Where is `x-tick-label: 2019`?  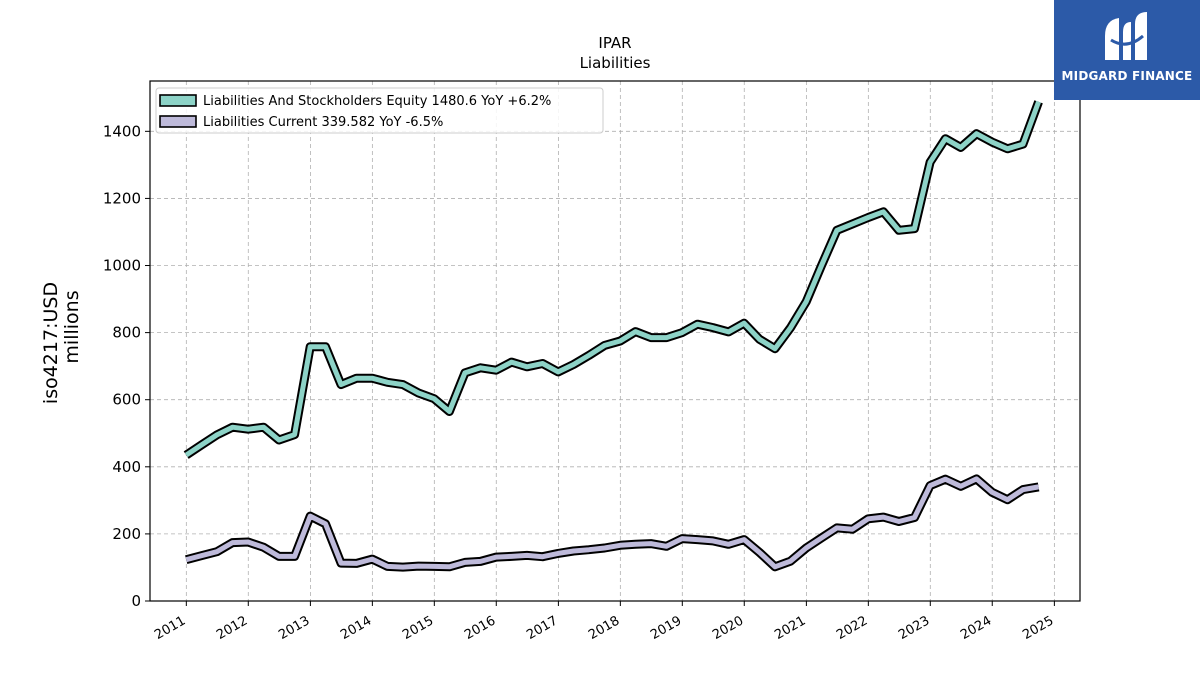 x-tick-label: 2019 is located at coordinates (666, 628).